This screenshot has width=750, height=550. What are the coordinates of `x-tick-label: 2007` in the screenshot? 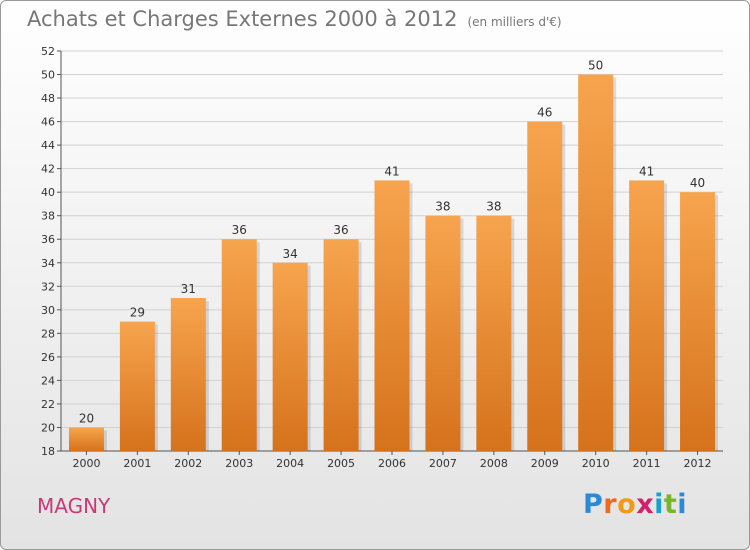 It's located at (443, 463).